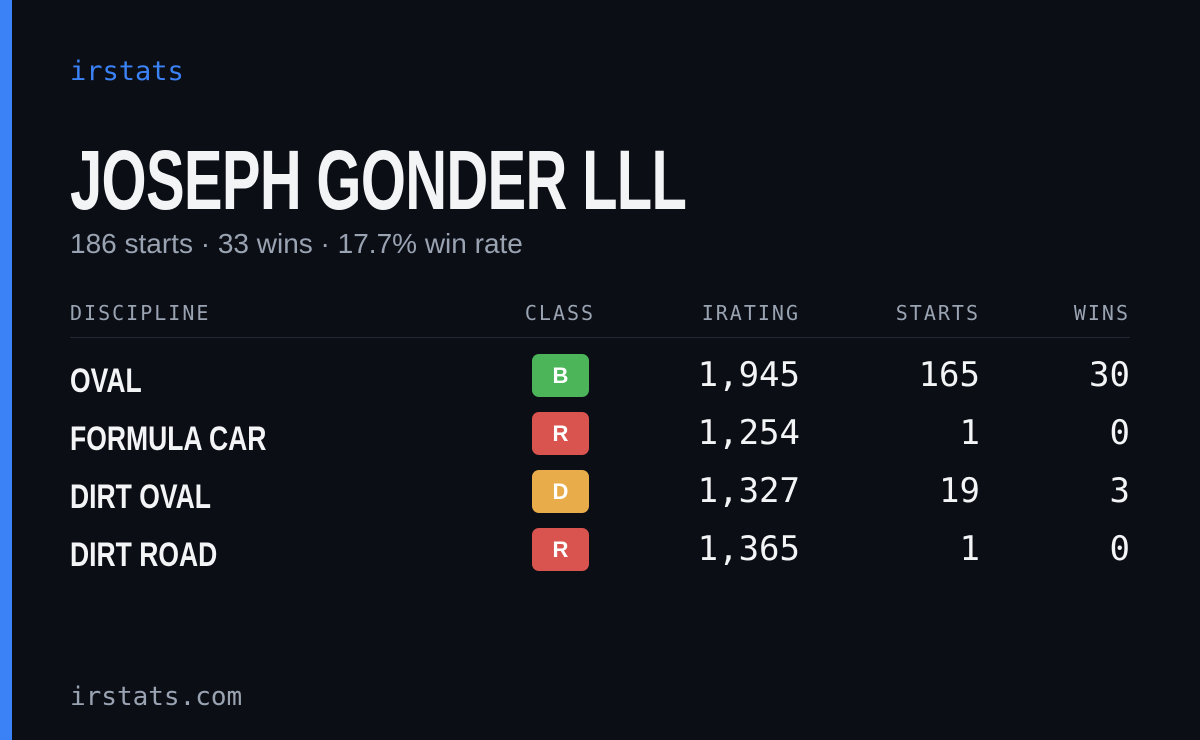  I want to click on discipline: FORMULA CAR, so click(168, 439).